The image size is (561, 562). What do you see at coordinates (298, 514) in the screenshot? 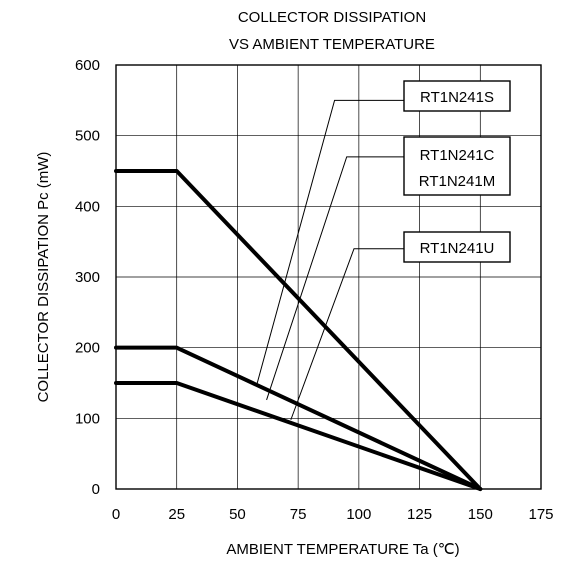
I see `x-tick-label: 75` at bounding box center [298, 514].